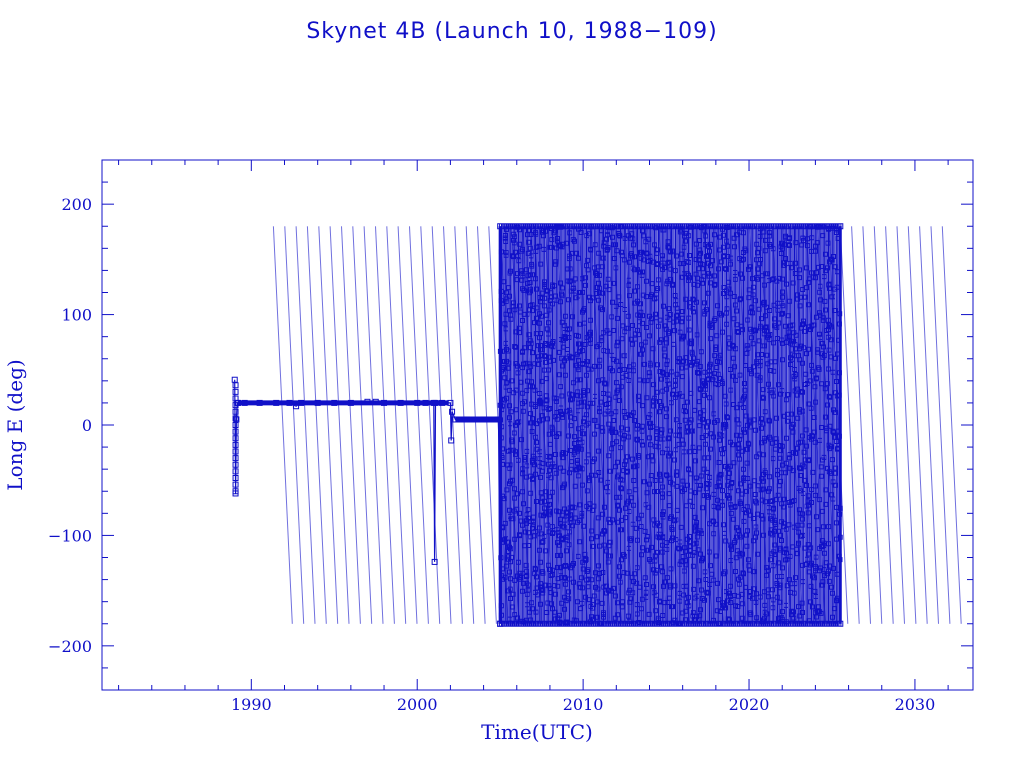 The width and height of the screenshot is (1024, 768). What do you see at coordinates (537, 732) in the screenshot?
I see `x-axis-title: Time(UTC)` at bounding box center [537, 732].